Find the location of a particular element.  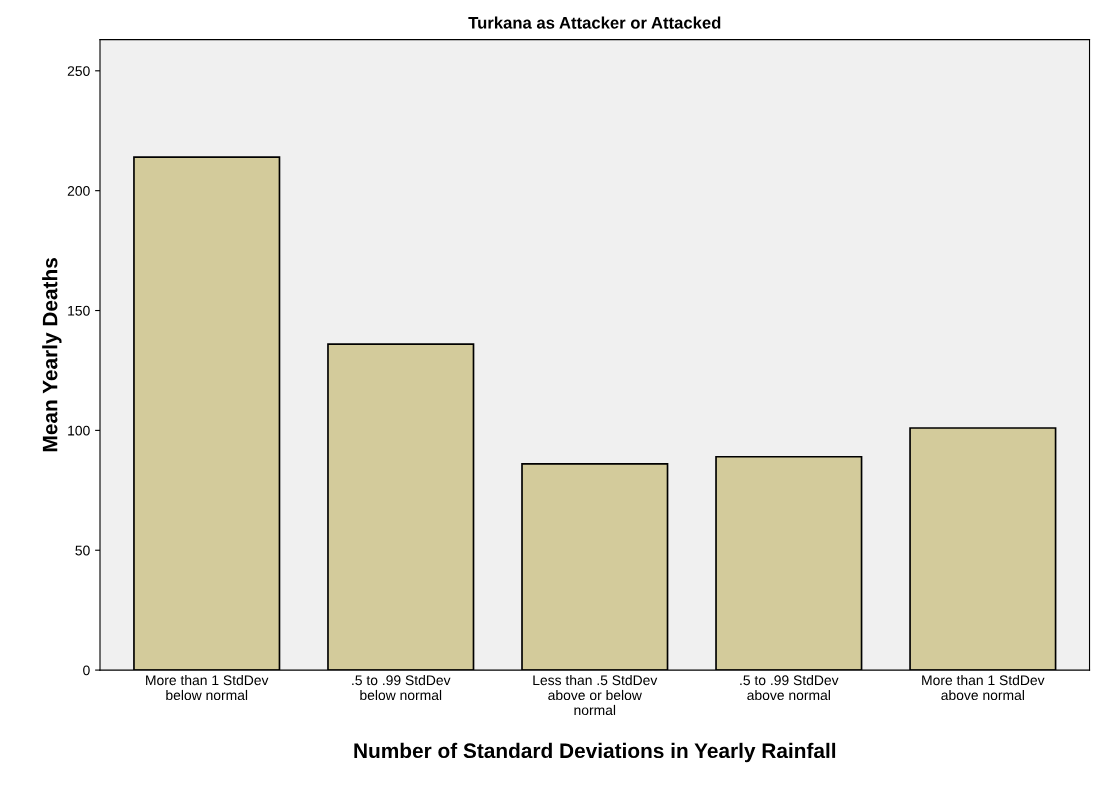

y-tick-label: 50 is located at coordinates (82, 550).